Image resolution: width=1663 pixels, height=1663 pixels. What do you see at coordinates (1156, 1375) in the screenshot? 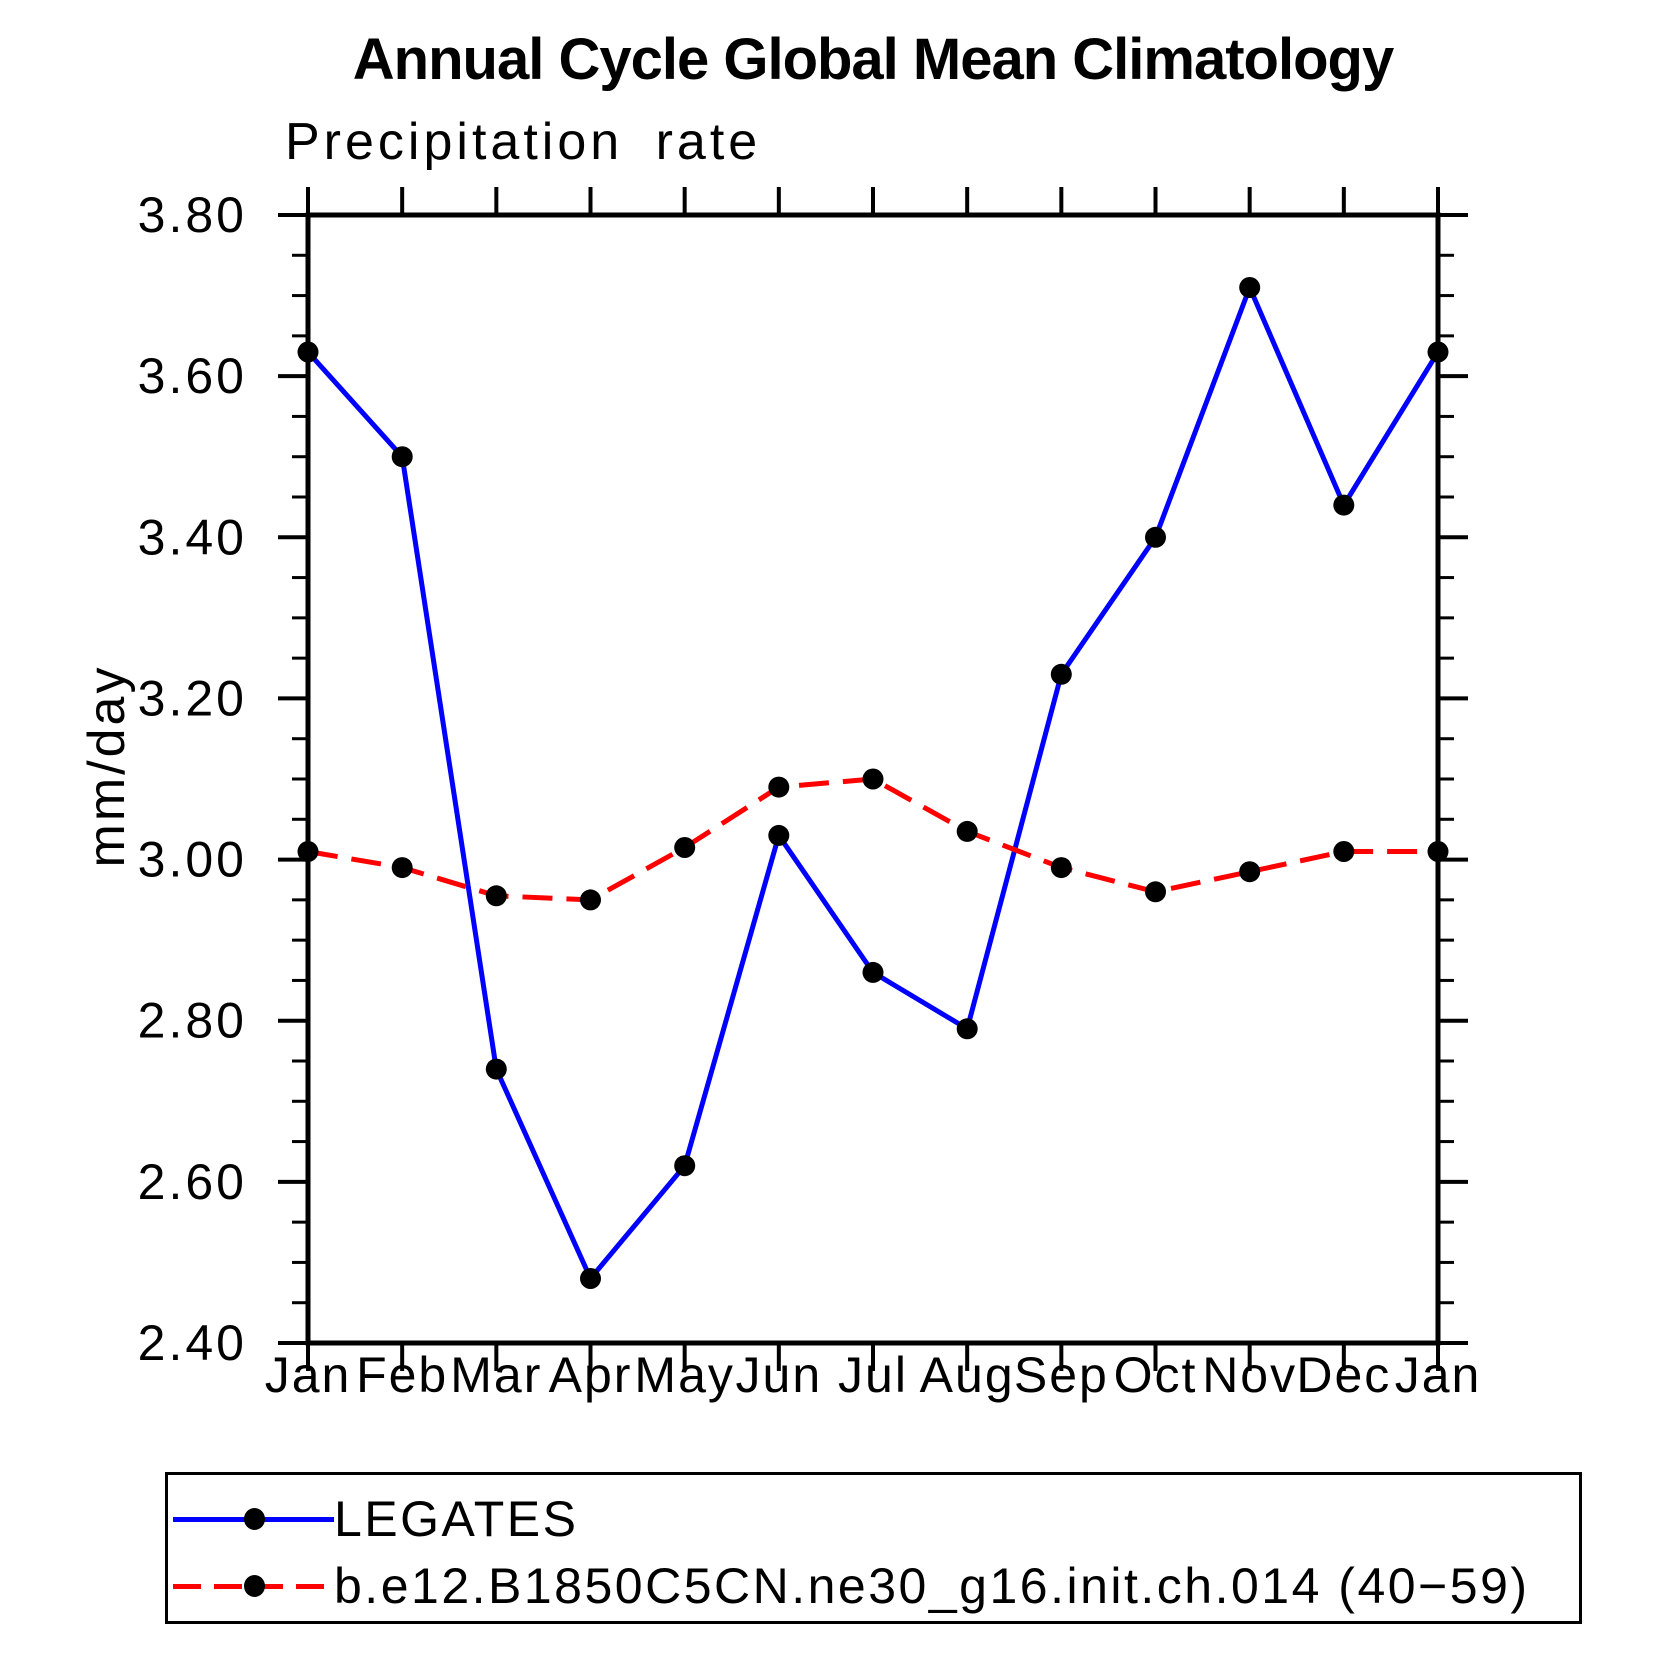
I see `x-tick-label: Oct` at bounding box center [1156, 1375].